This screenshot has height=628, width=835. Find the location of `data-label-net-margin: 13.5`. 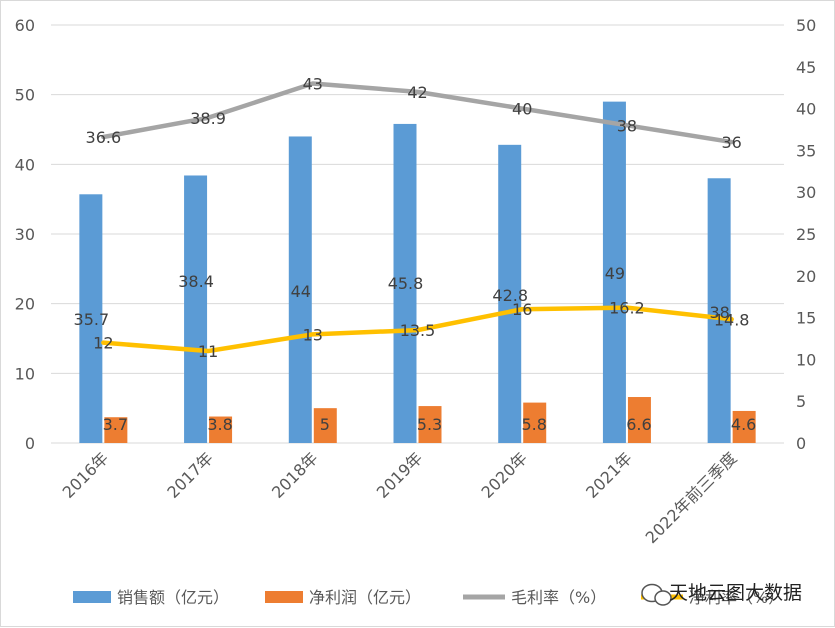

data-label-net-margin: 13.5 is located at coordinates (418, 330).